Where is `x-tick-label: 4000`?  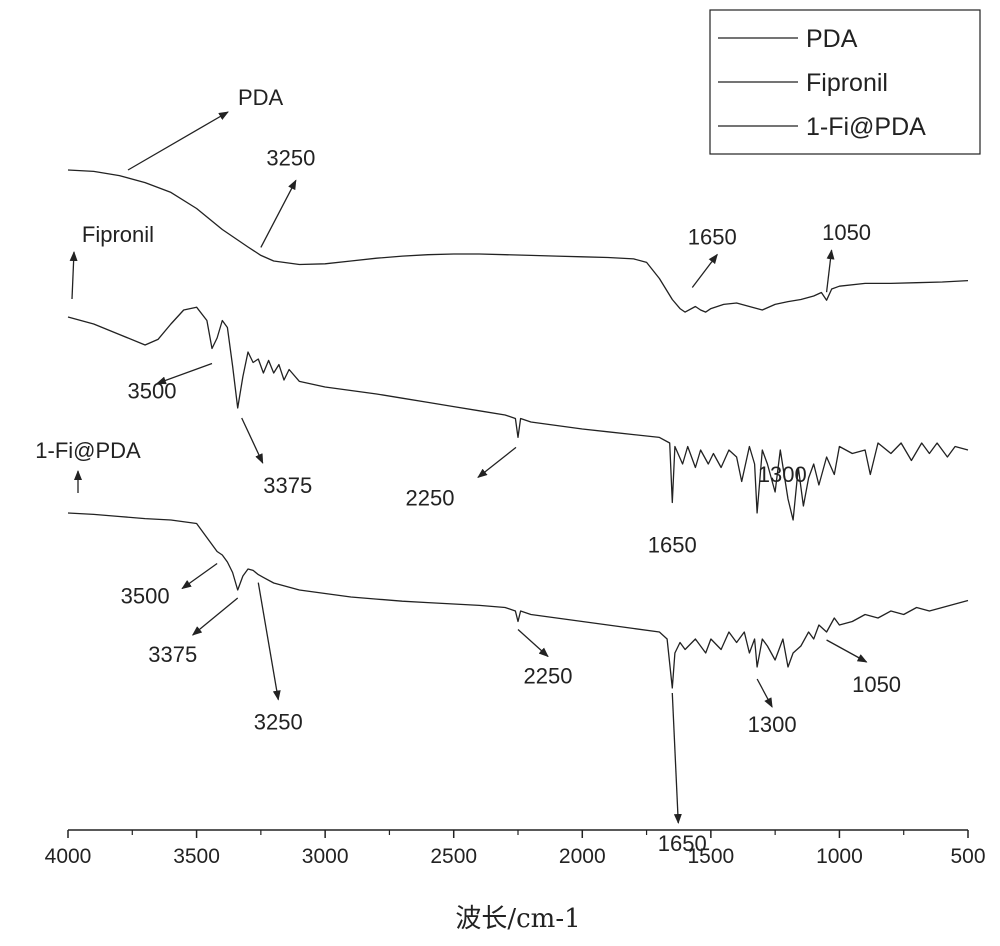
x-tick-label: 4000 is located at coordinates (68, 856).